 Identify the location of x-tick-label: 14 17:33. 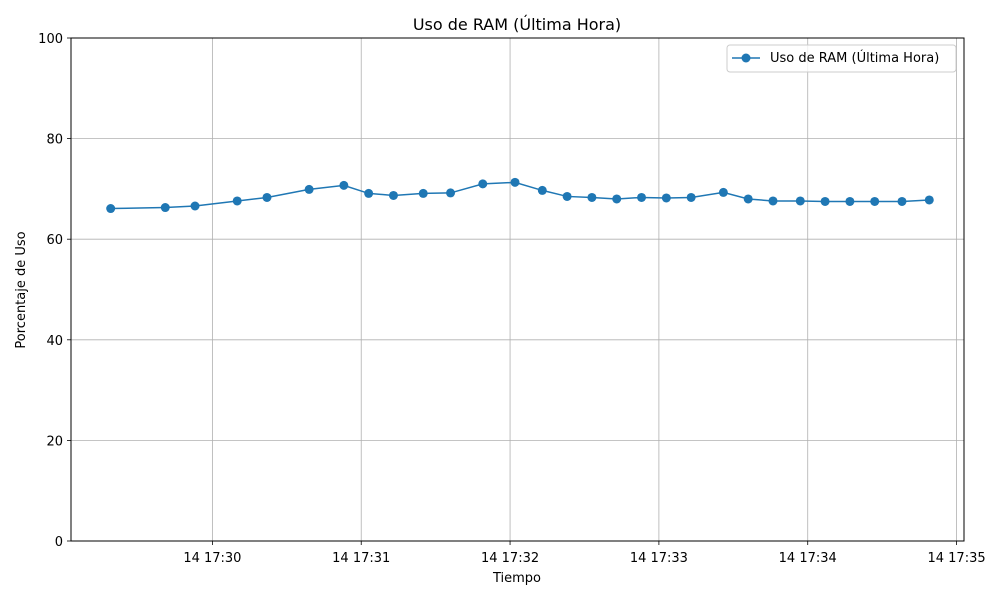
(659, 558).